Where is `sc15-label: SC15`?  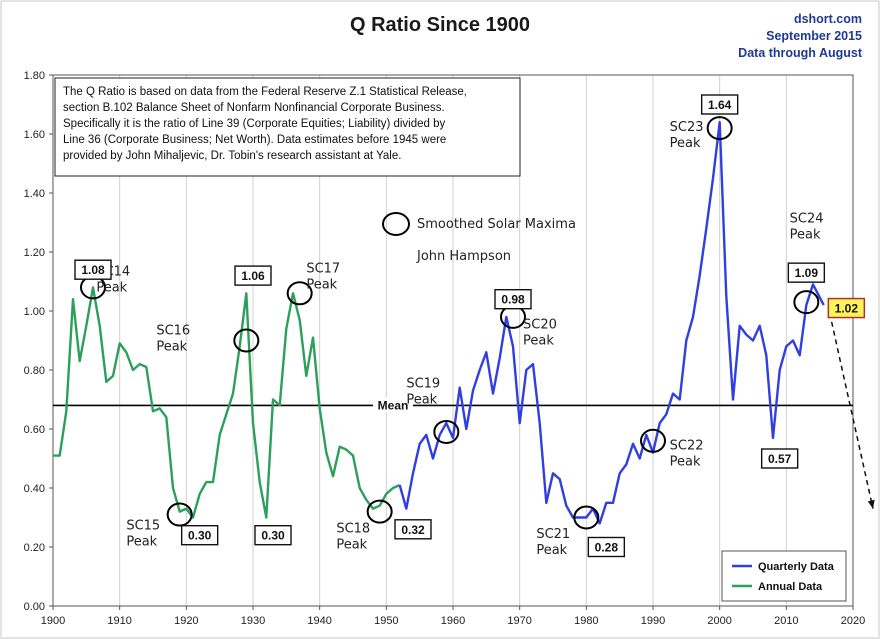
sc15-label: SC15 is located at coordinates (143, 525).